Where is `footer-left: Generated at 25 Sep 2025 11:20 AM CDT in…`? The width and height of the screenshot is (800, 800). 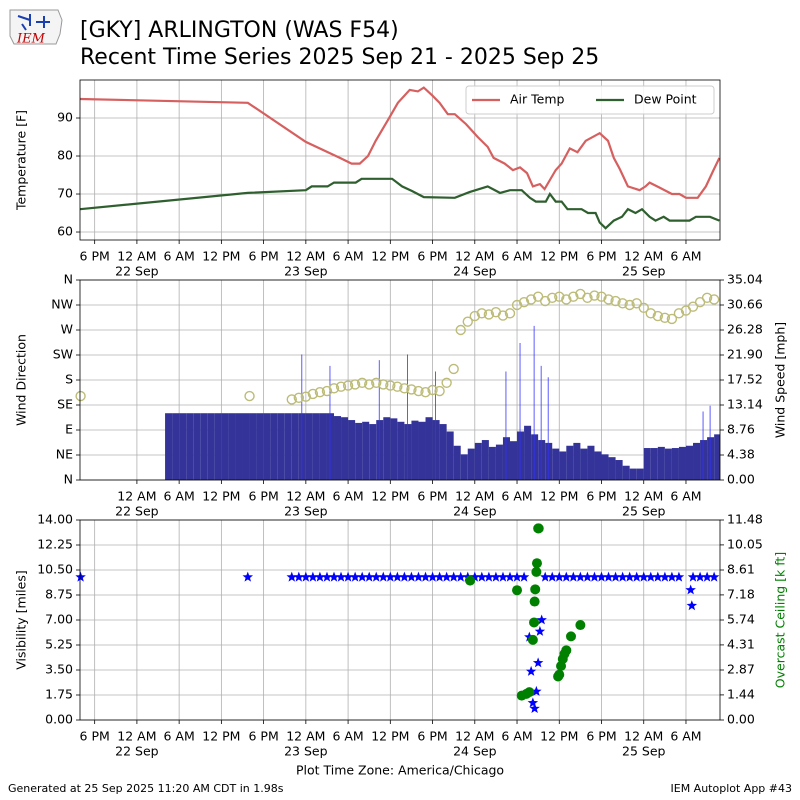 footer-left: Generated at 25 Sep 2025 11:20 AM CDT in… is located at coordinates (146, 788).